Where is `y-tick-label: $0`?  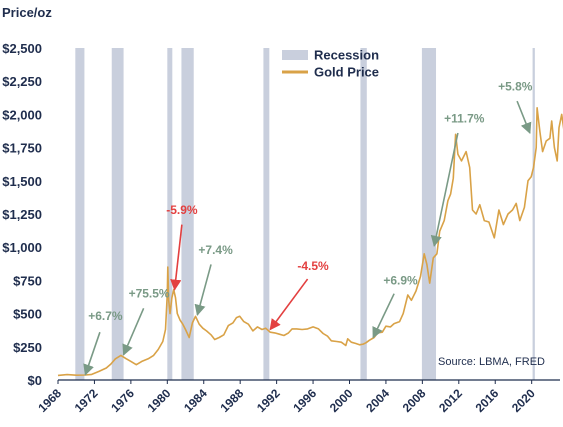 y-tick-label: $0 is located at coordinates (35, 380).